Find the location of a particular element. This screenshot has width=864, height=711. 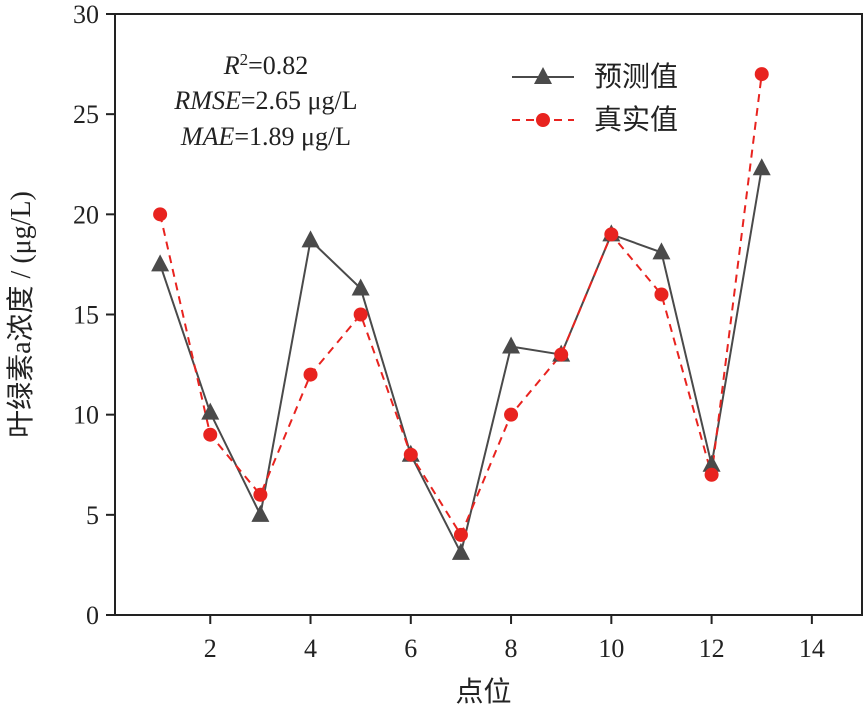

r2-annotation: R2=0.82 is located at coordinates (266, 65).